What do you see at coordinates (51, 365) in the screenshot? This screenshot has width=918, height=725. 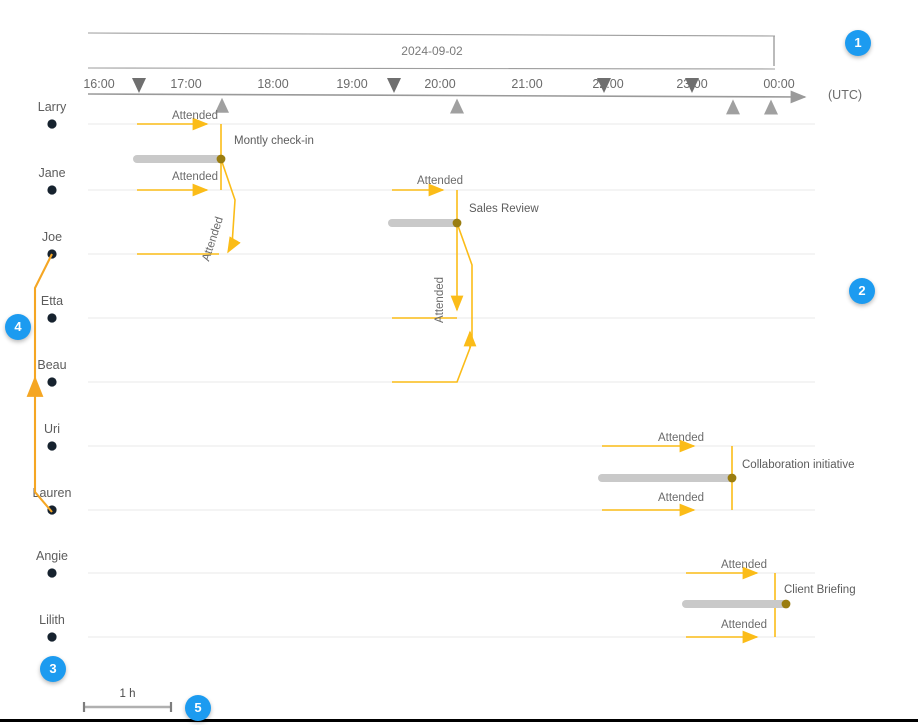 I see `person-label: Beau` at bounding box center [51, 365].